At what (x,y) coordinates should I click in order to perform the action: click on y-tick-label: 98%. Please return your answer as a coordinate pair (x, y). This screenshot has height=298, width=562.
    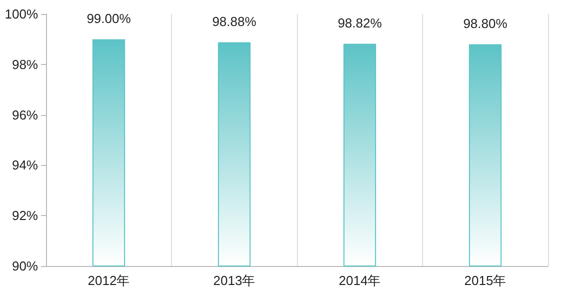
    Looking at the image, I should click on (25, 64).